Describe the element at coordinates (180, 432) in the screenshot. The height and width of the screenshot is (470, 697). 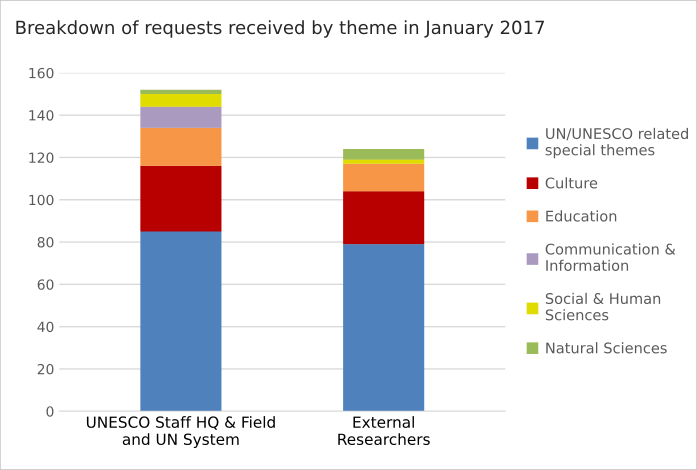
I see `x-tick-label: UNESCO Staff HQ & Field and UN System` at that location.